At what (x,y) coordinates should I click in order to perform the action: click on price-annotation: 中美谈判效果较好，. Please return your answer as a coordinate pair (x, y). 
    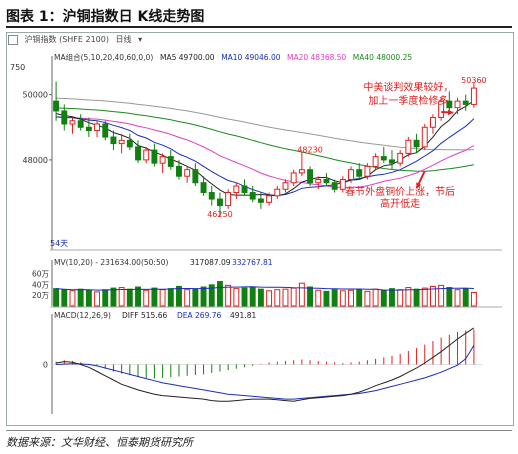
    Looking at the image, I should click on (408, 87).